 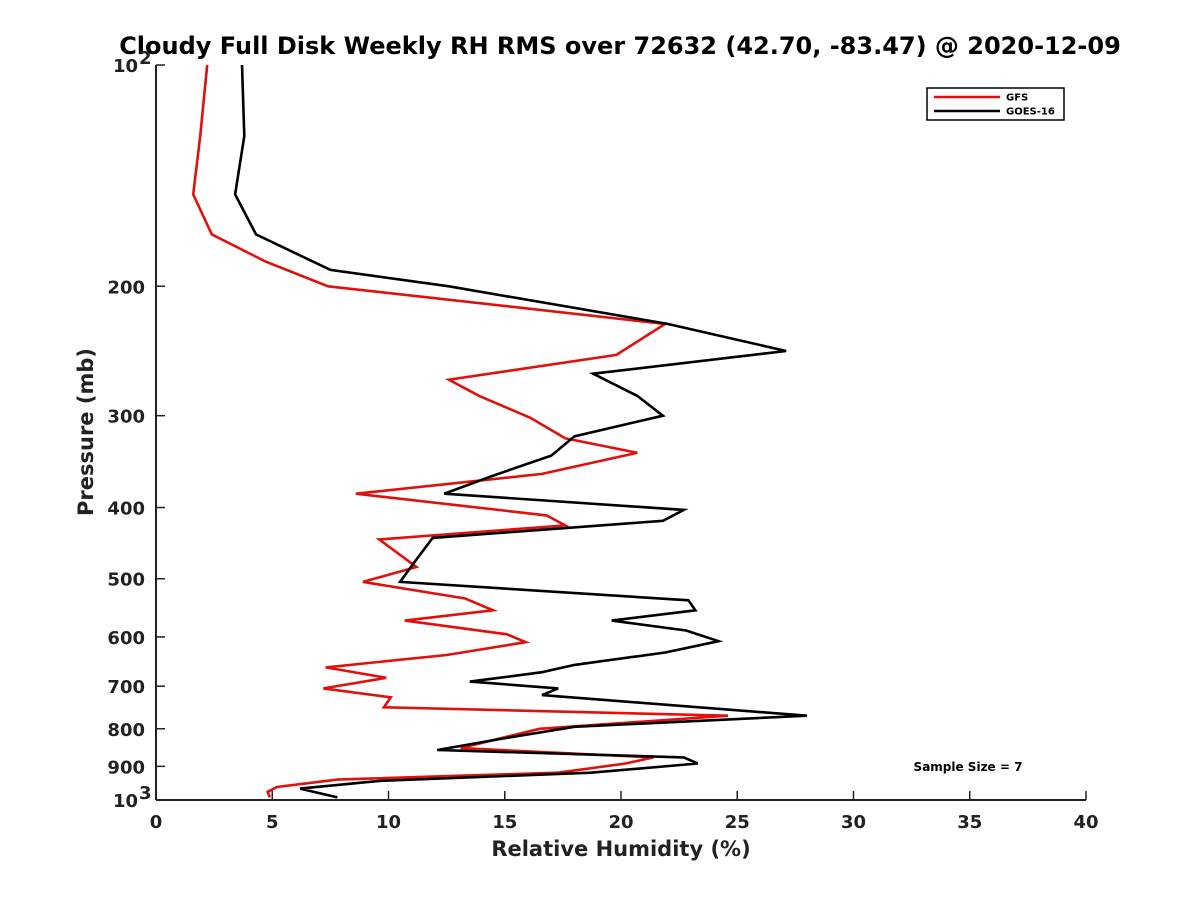 What do you see at coordinates (388, 822) in the screenshot?
I see `x-tick-label: 10` at bounding box center [388, 822].